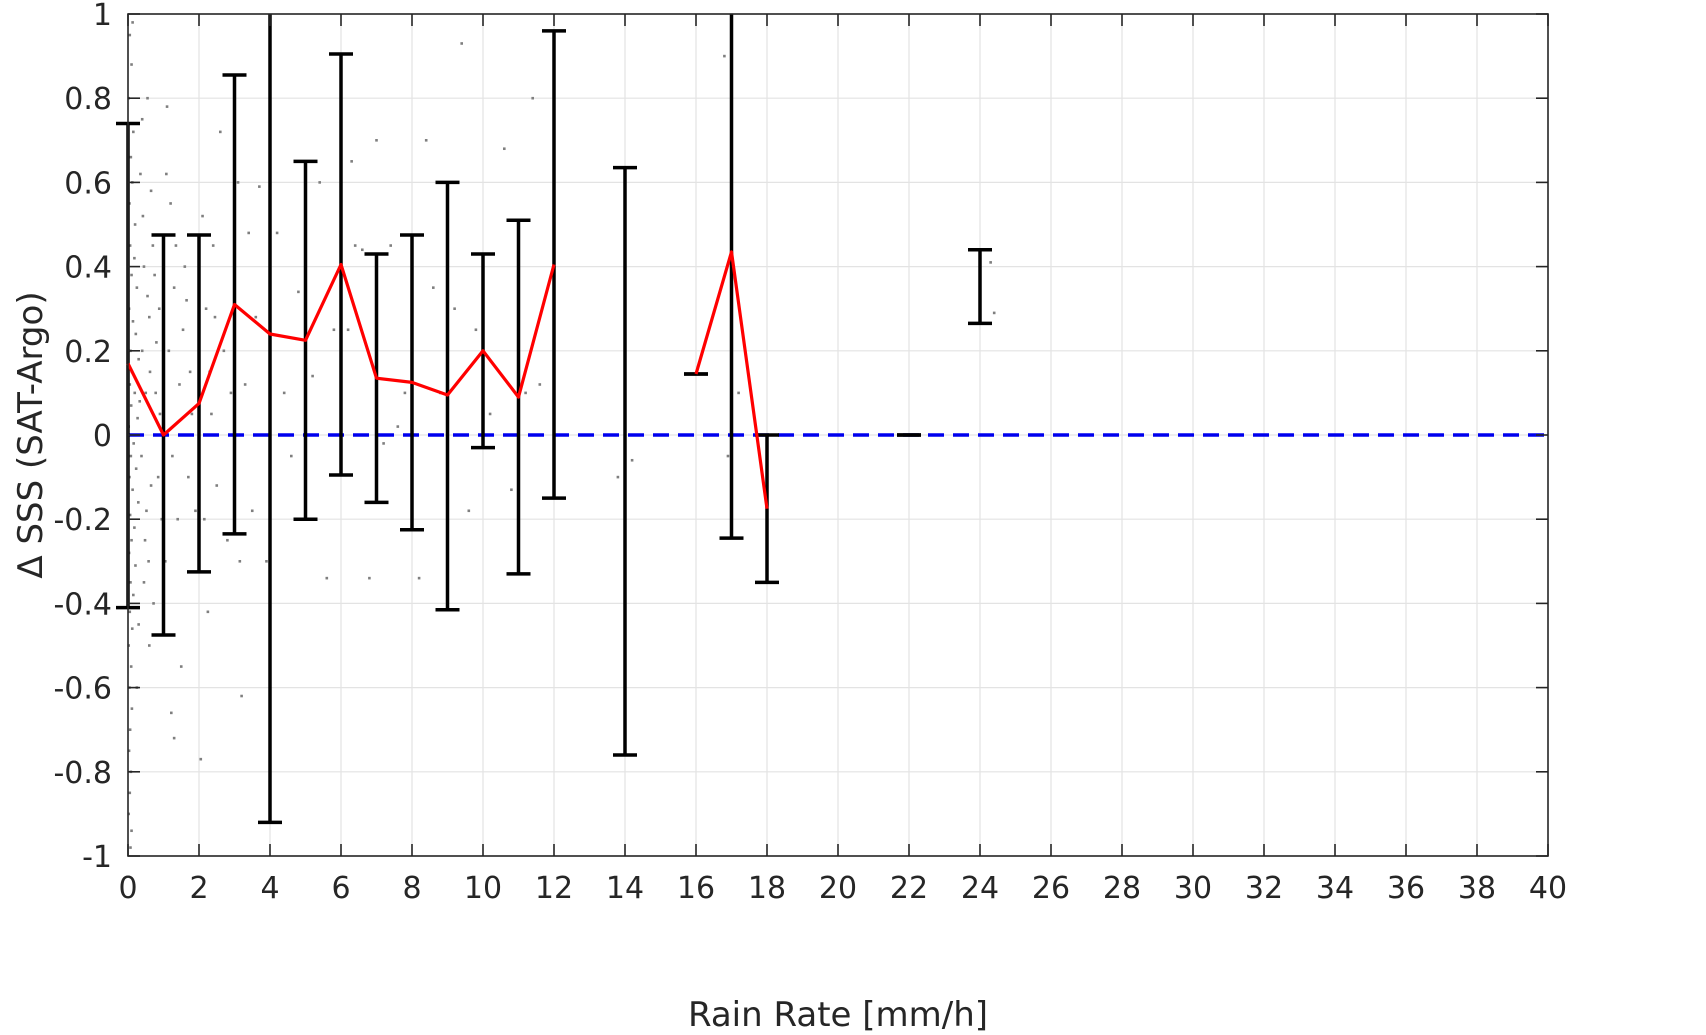  What do you see at coordinates (97, 857) in the screenshot?
I see `y-tick-label: -1` at bounding box center [97, 857].